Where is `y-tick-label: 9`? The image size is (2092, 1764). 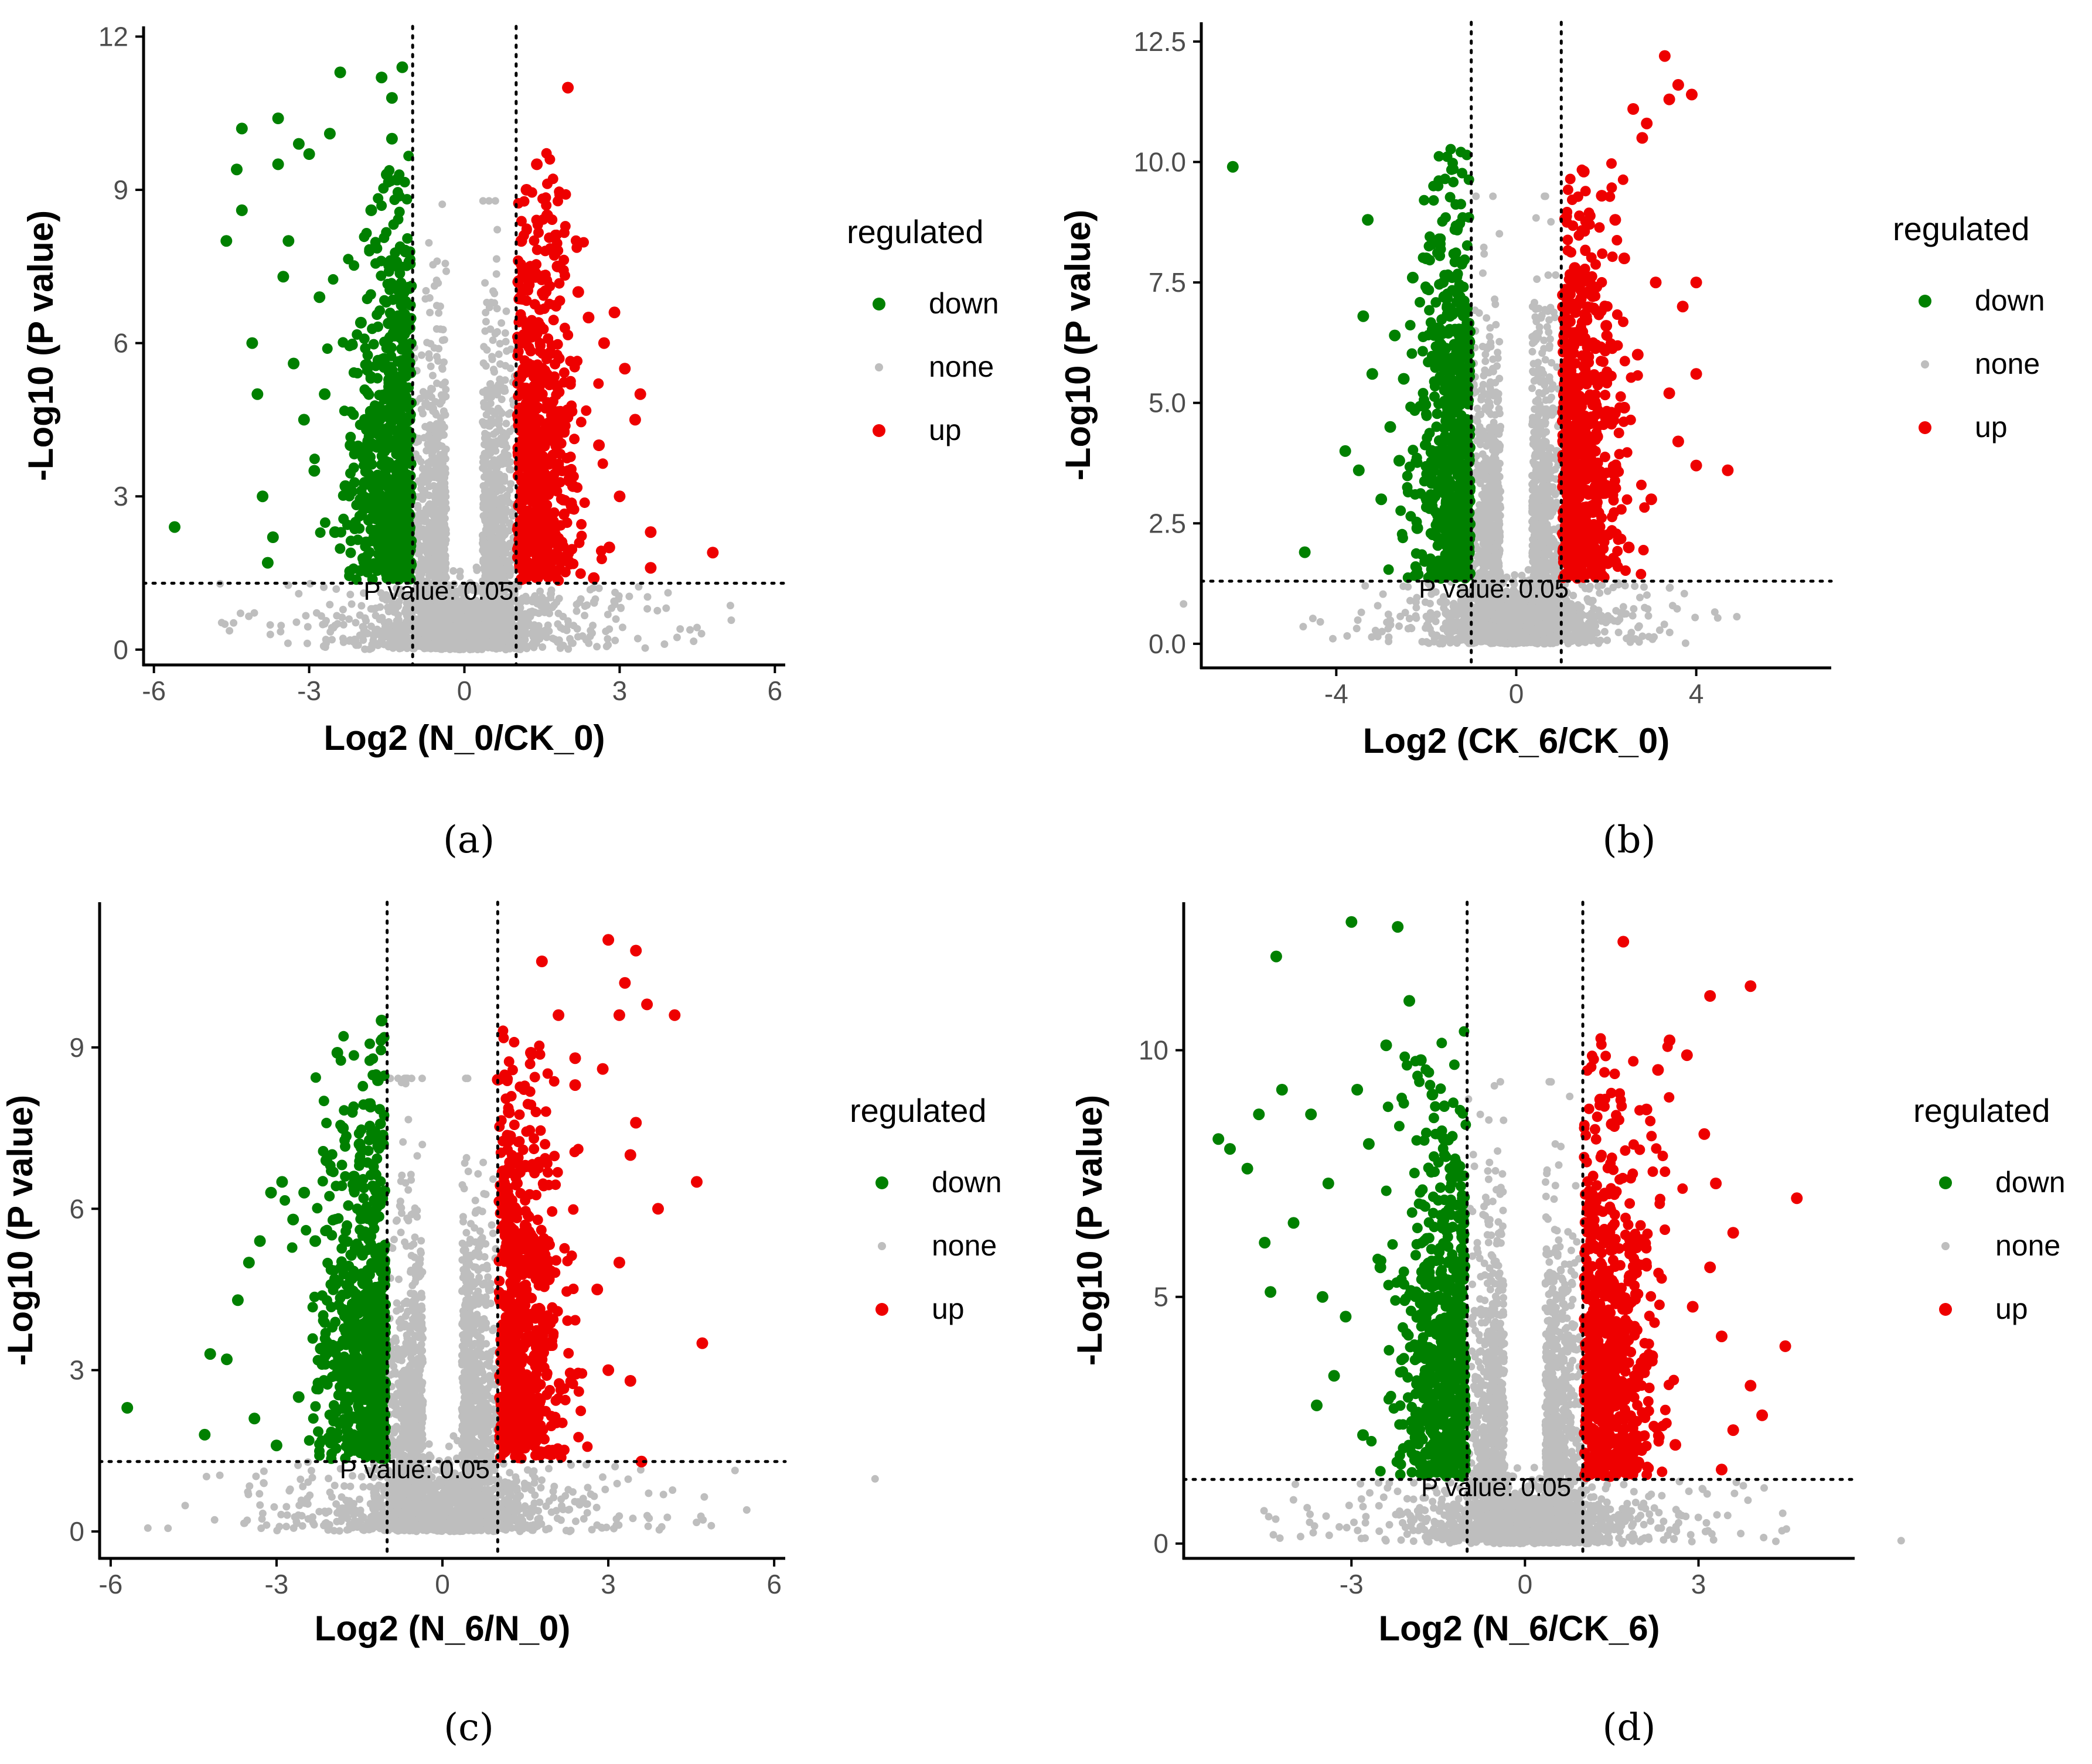
y-tick-label: 9 is located at coordinates (120, 190).